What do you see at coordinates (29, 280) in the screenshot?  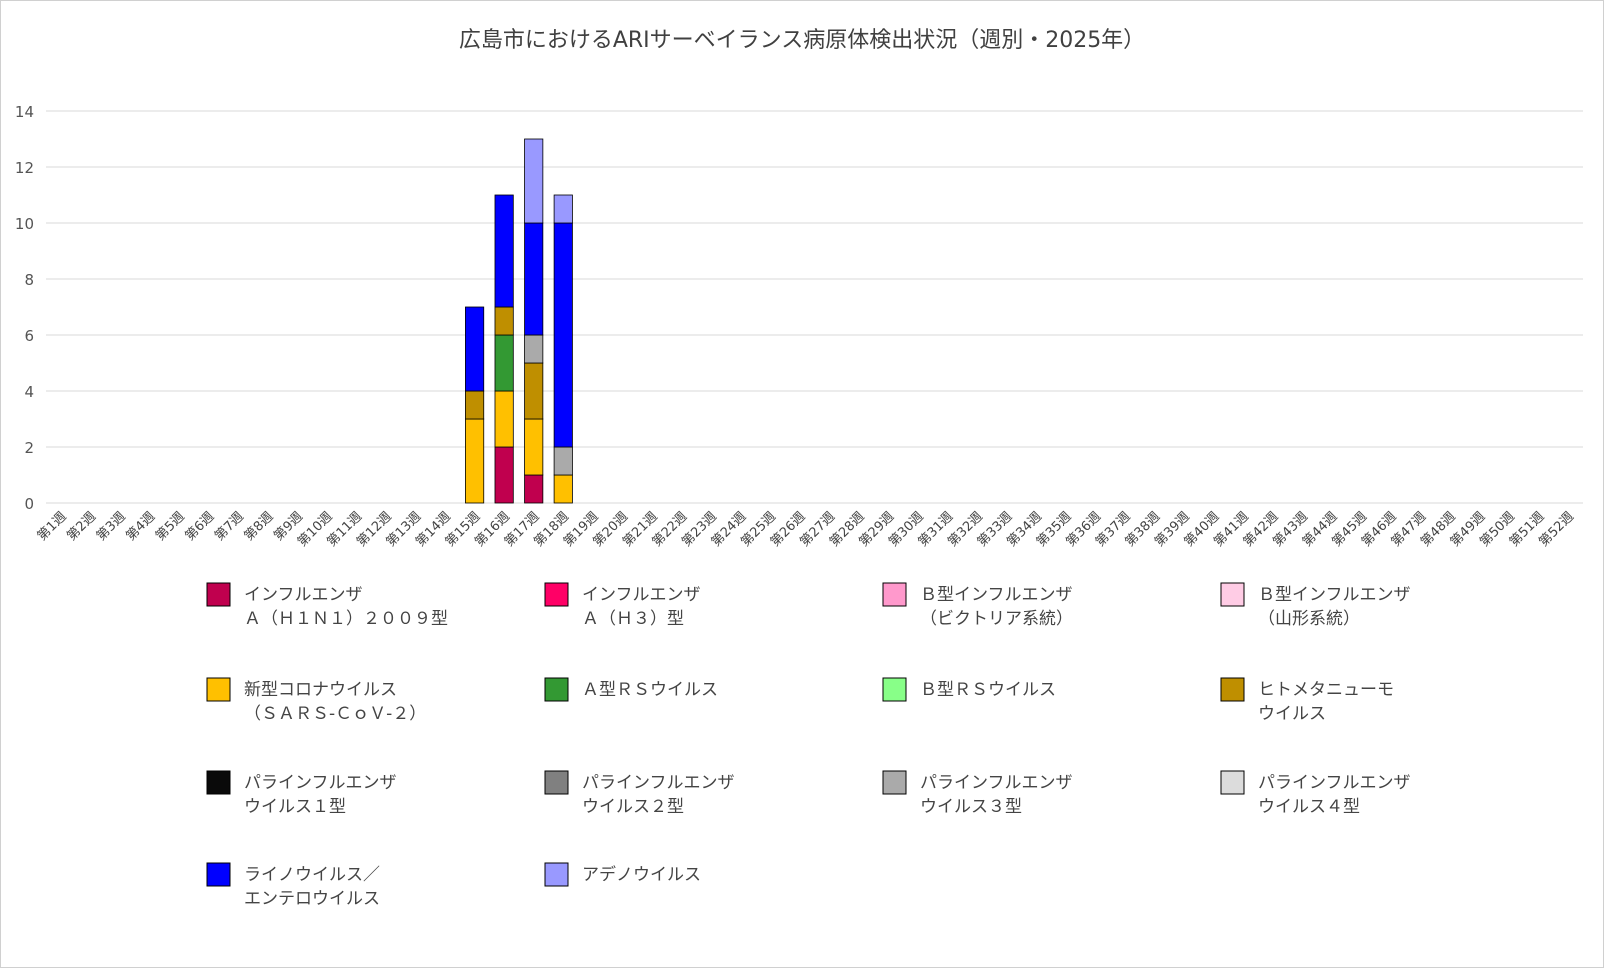 I see `y-tick-label: 8` at bounding box center [29, 280].